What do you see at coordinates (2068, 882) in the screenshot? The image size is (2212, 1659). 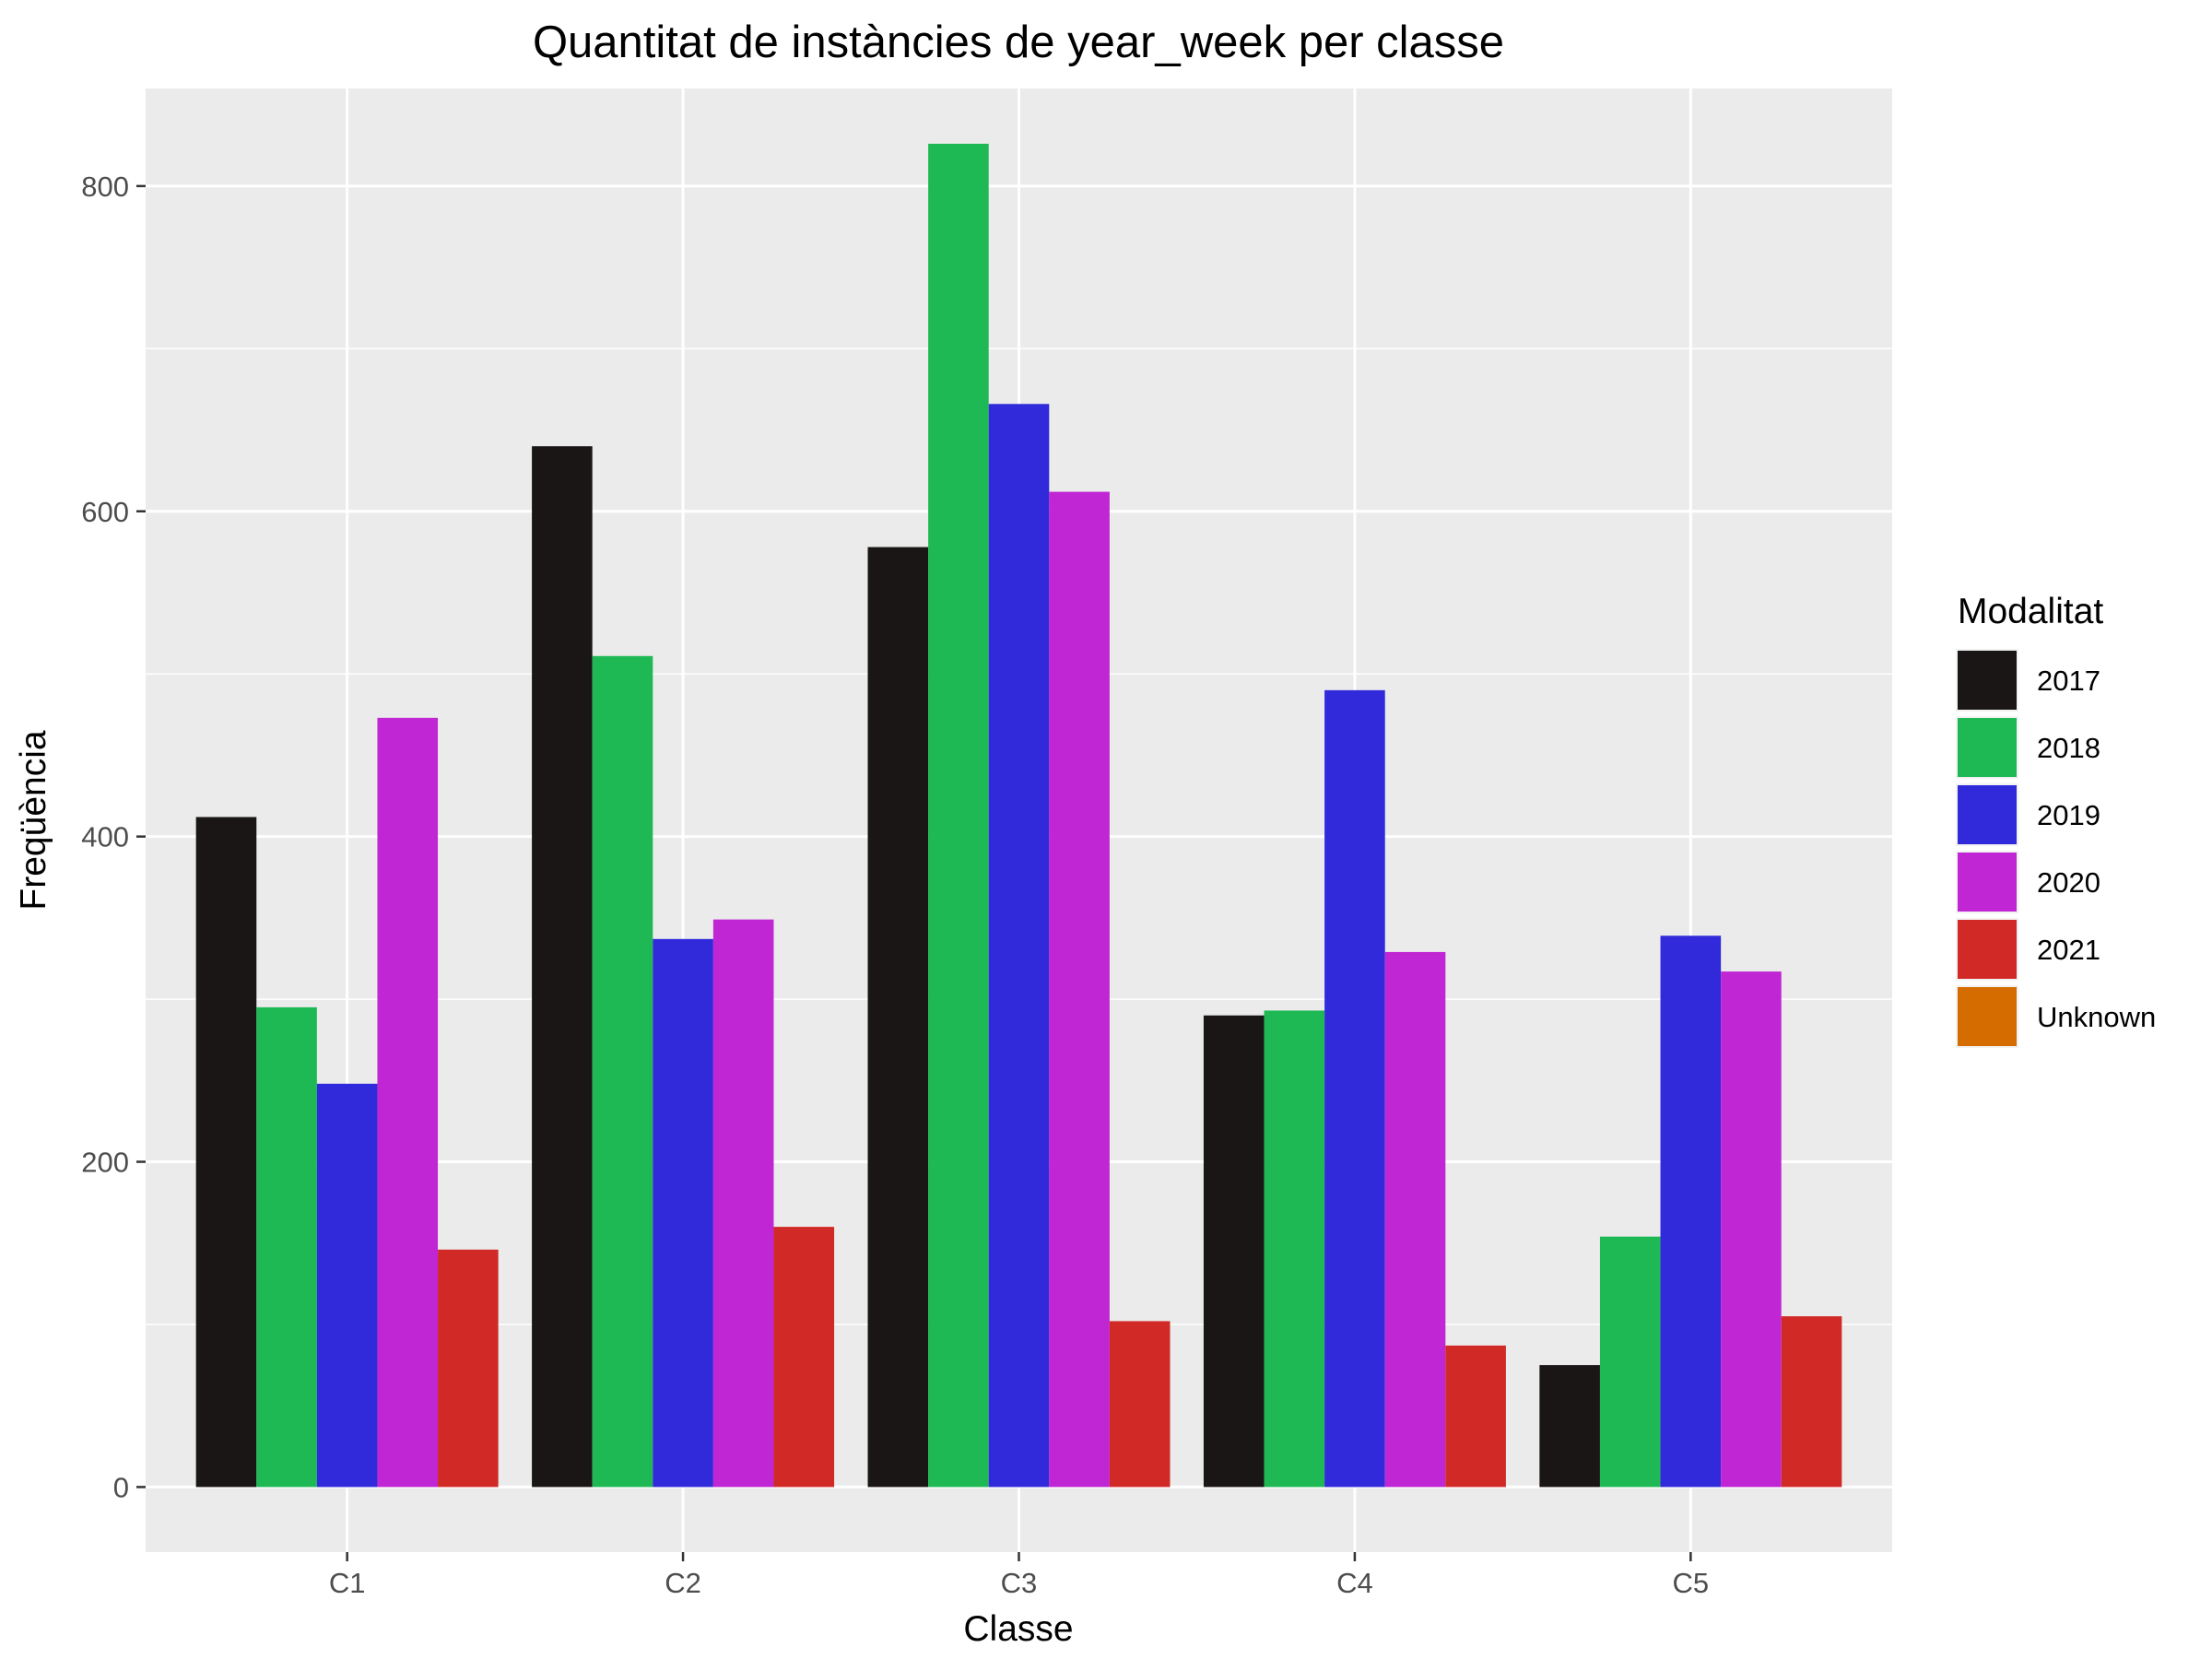 I see `legend-label: 2020` at bounding box center [2068, 882].